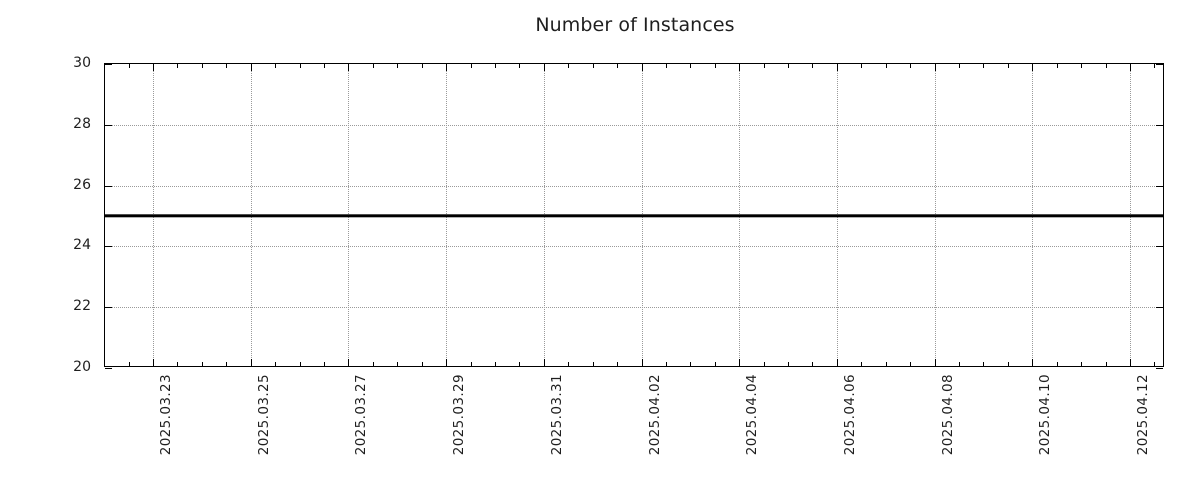 The image size is (1200, 500). I want to click on x-tick-label: 2025.03.23, so click(166, 415).